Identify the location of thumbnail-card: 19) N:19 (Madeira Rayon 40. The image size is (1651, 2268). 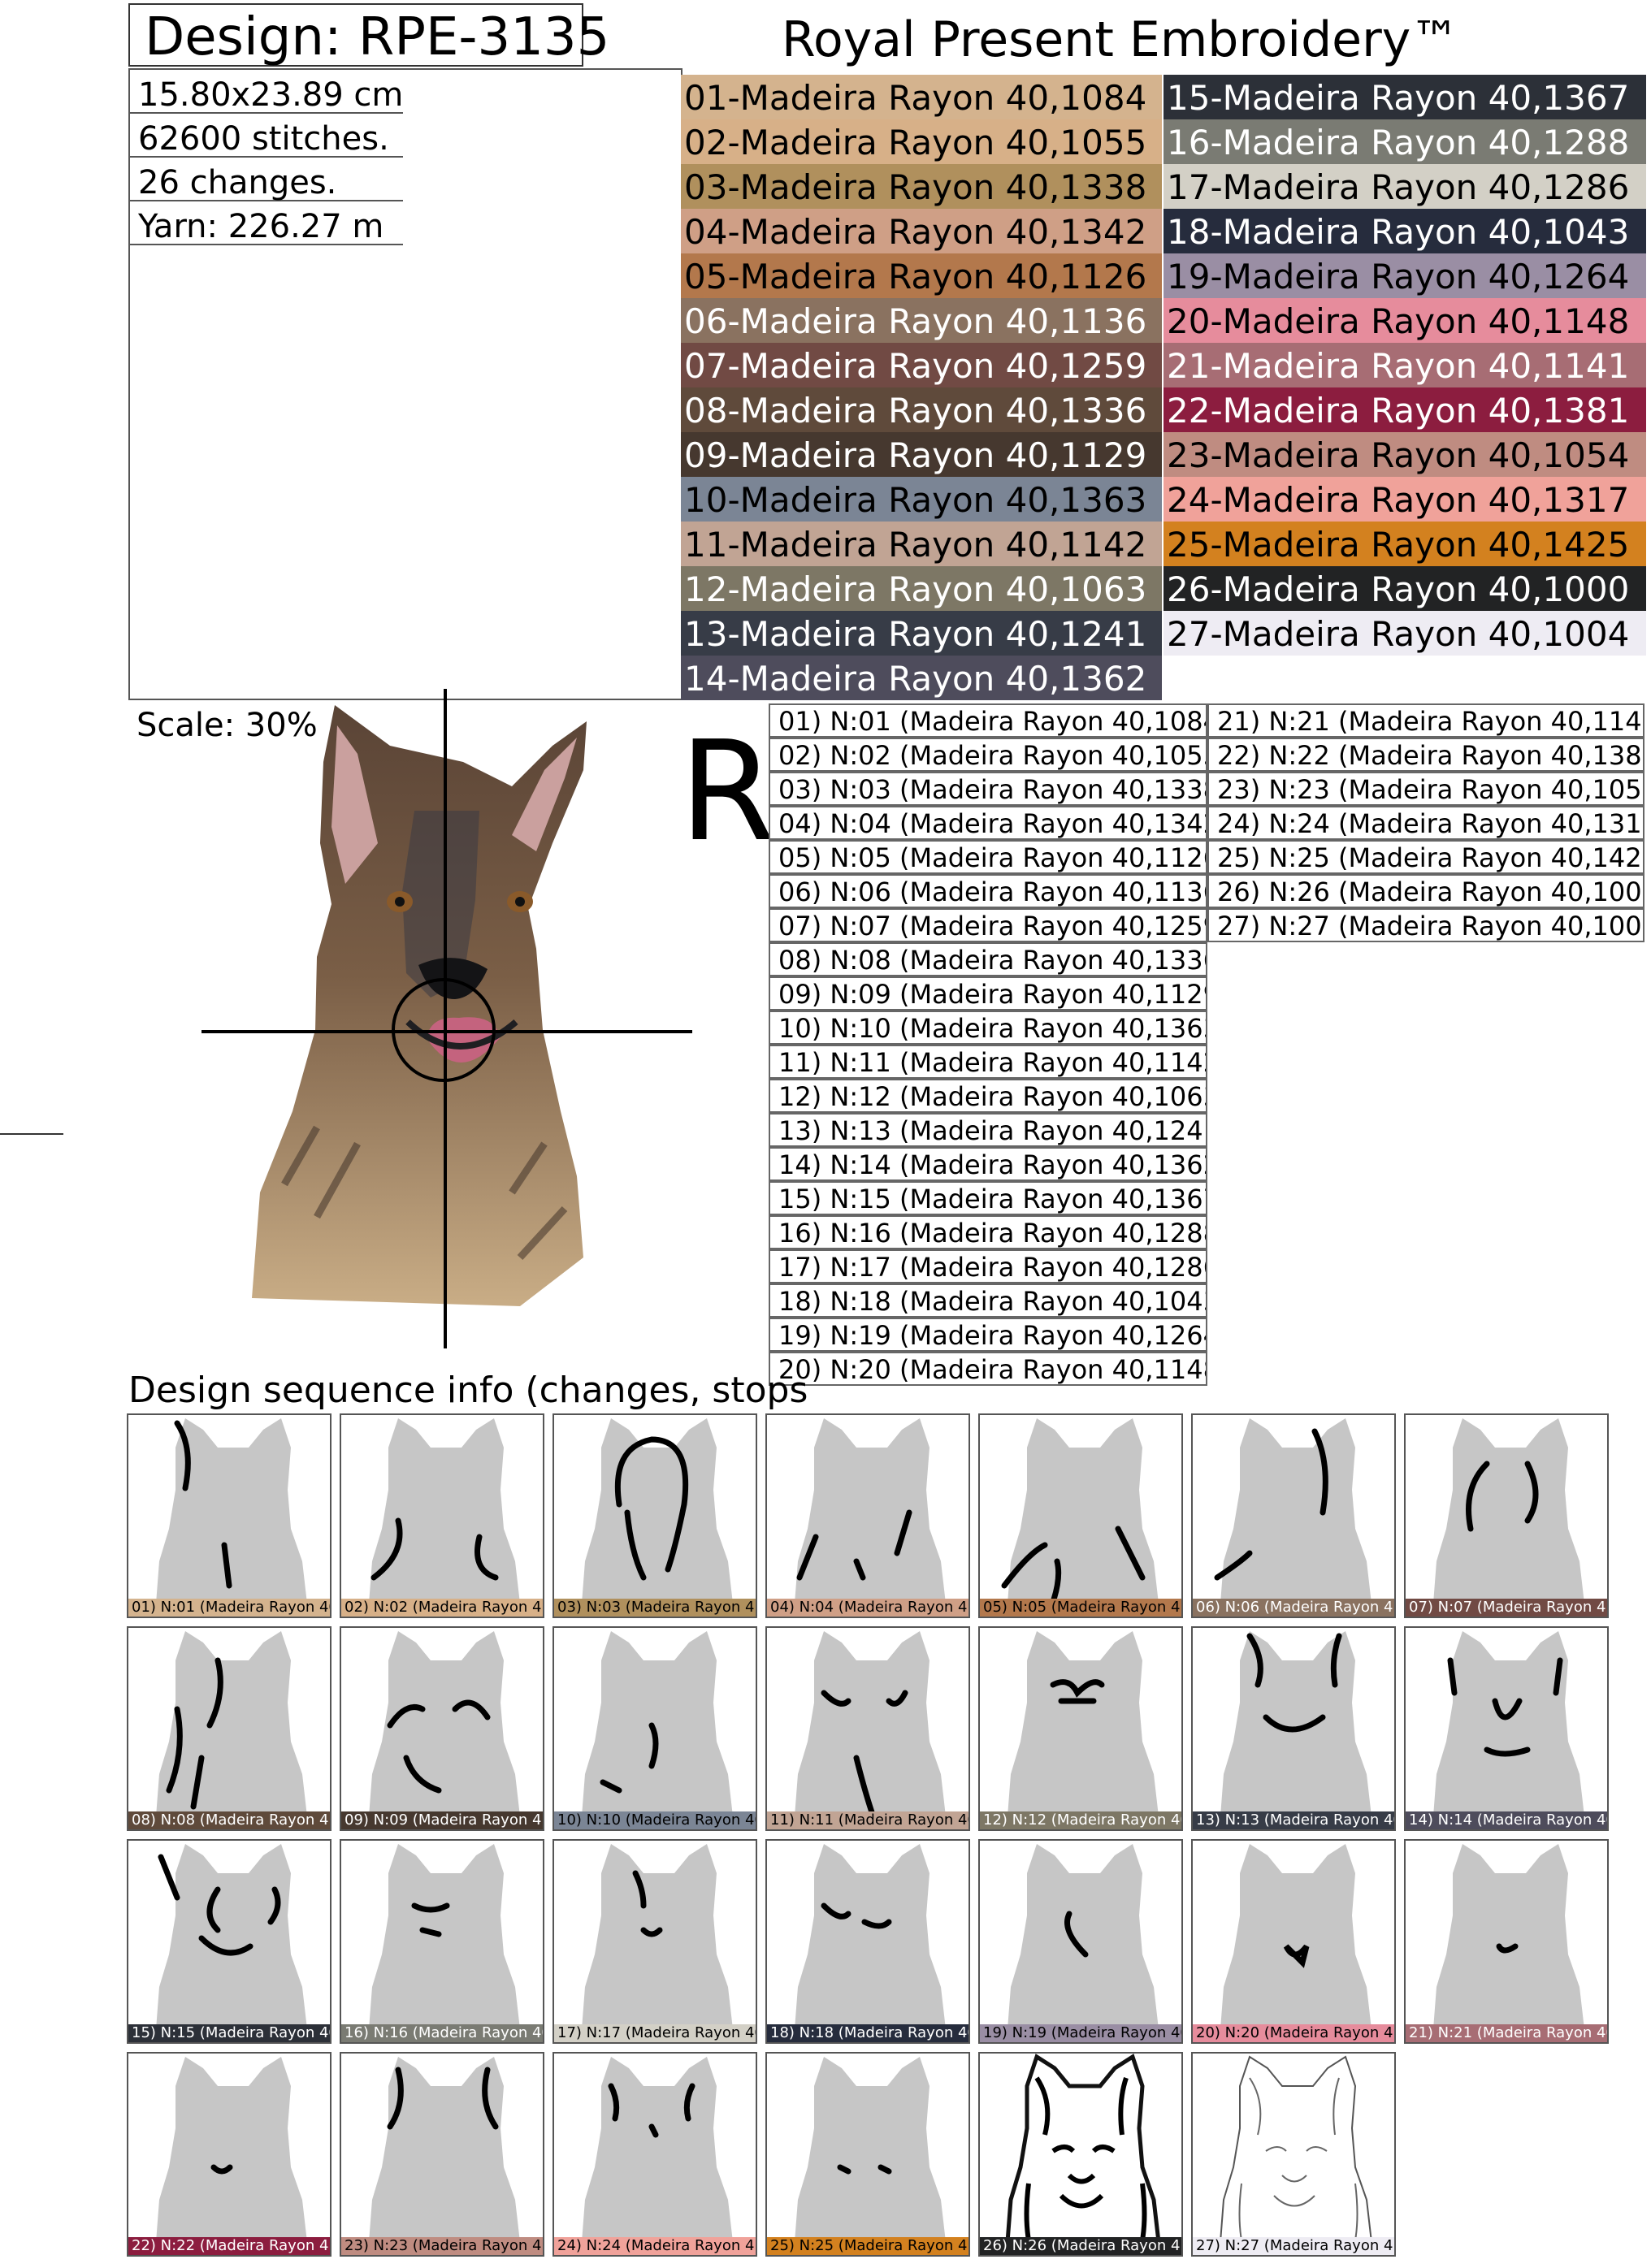
(1080, 1942).